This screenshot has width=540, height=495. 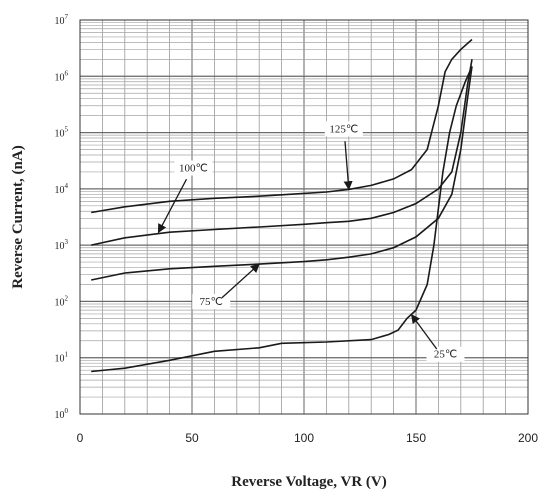 I want to click on x-axis-title: Reverse Voltage, VR (V), so click(x=309, y=482).